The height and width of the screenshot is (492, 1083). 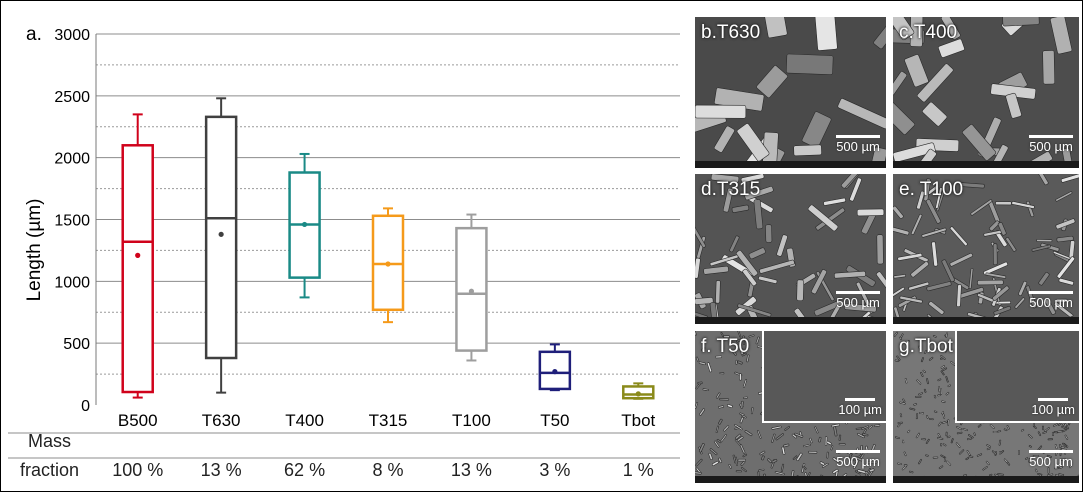 What do you see at coordinates (858, 302) in the screenshot?
I see `scale-text: 500 µm` at bounding box center [858, 302].